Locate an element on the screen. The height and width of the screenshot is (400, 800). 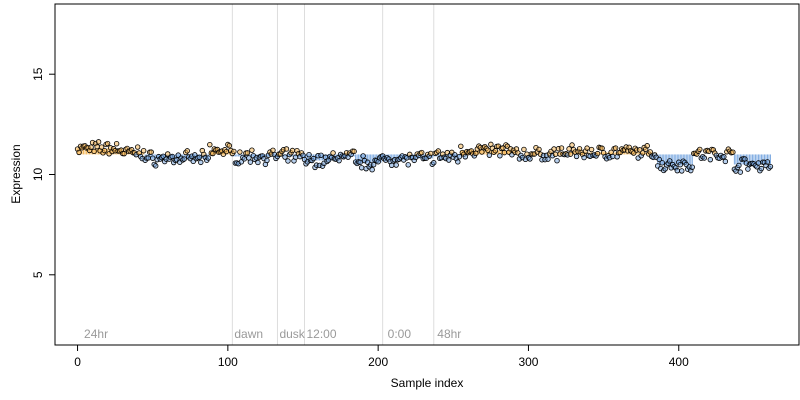
x-tick-label: 0 is located at coordinates (77, 362).